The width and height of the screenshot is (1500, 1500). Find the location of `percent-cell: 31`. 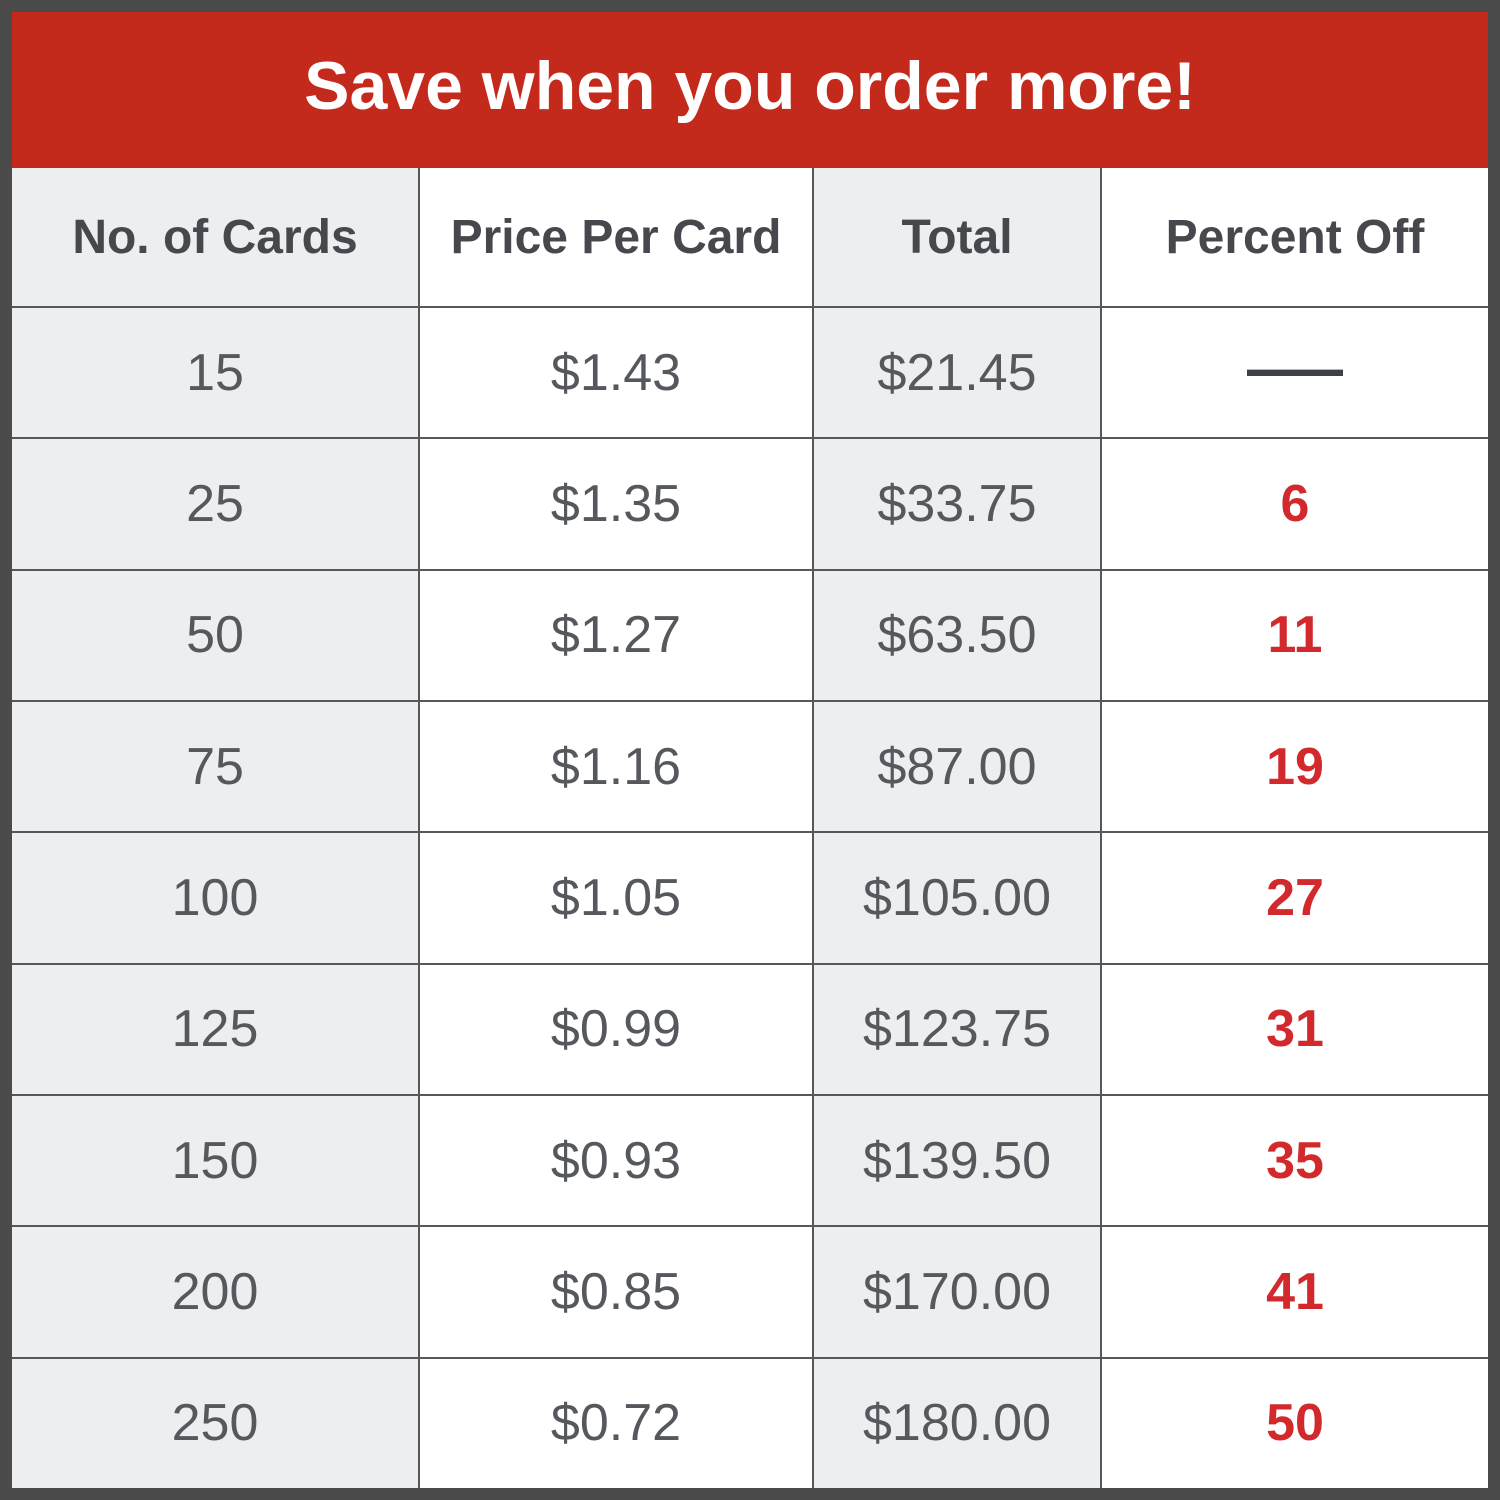

percent-cell: 31 is located at coordinates (1294, 1029).